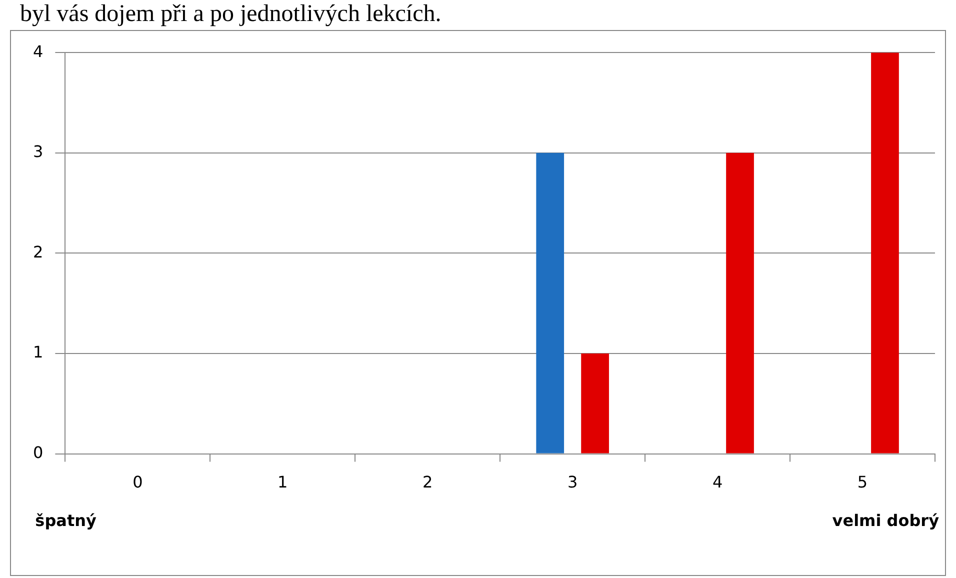  What do you see at coordinates (427, 482) in the screenshot?
I see `x-tick-label: 2` at bounding box center [427, 482].